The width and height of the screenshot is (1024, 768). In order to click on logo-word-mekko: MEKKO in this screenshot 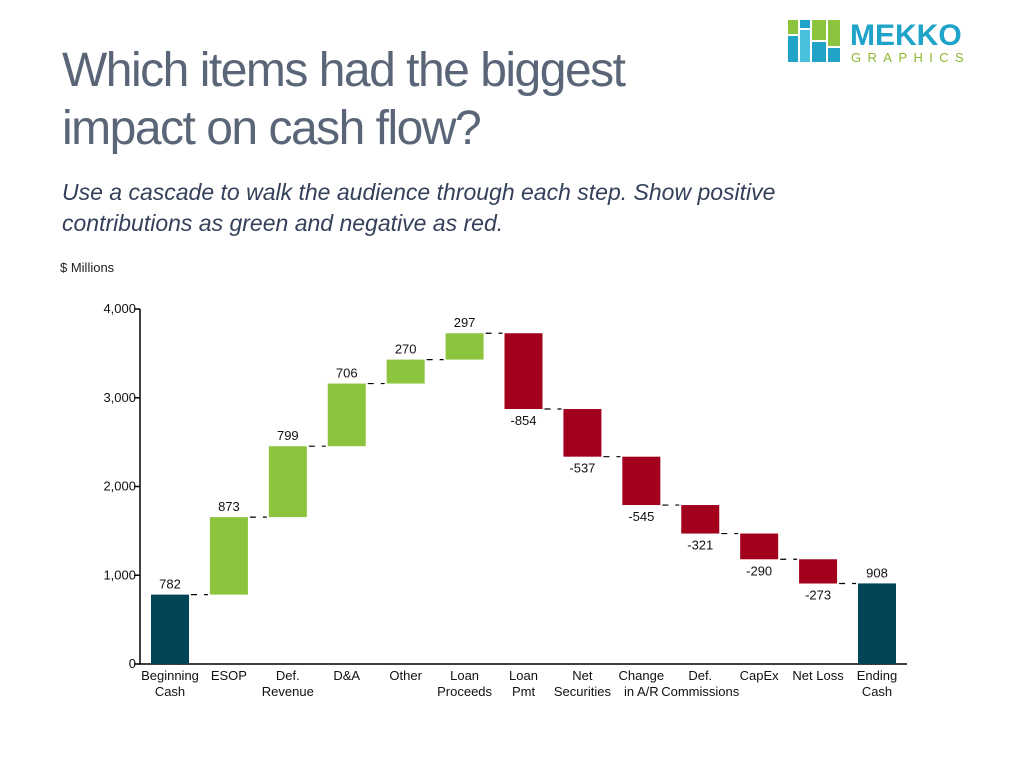, I will do `click(906, 35)`.